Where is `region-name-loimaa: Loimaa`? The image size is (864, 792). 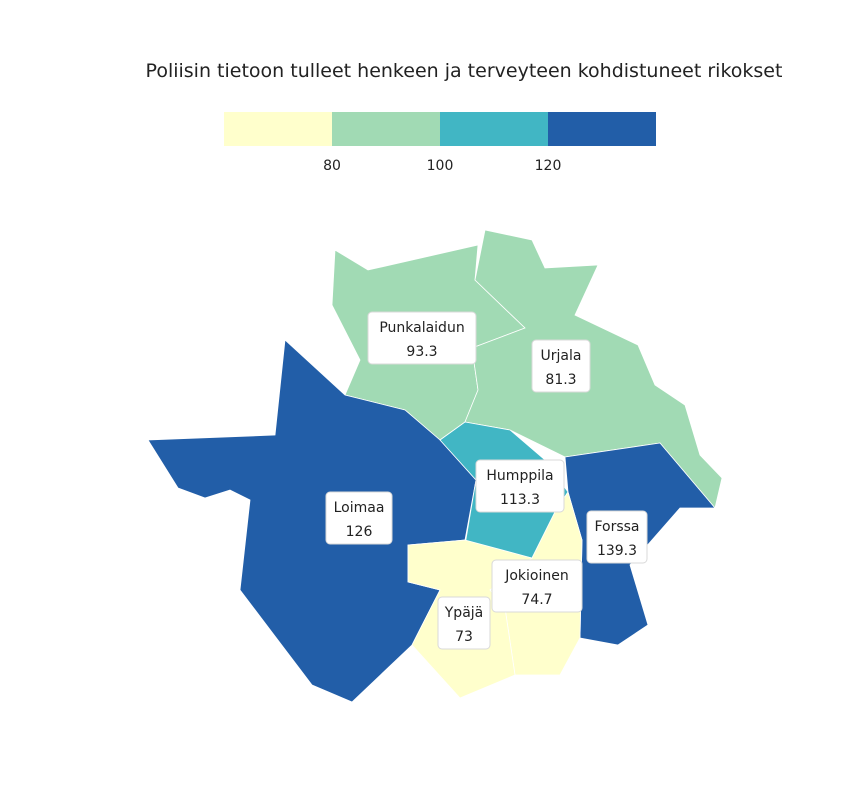 region-name-loimaa: Loimaa is located at coordinates (359, 508).